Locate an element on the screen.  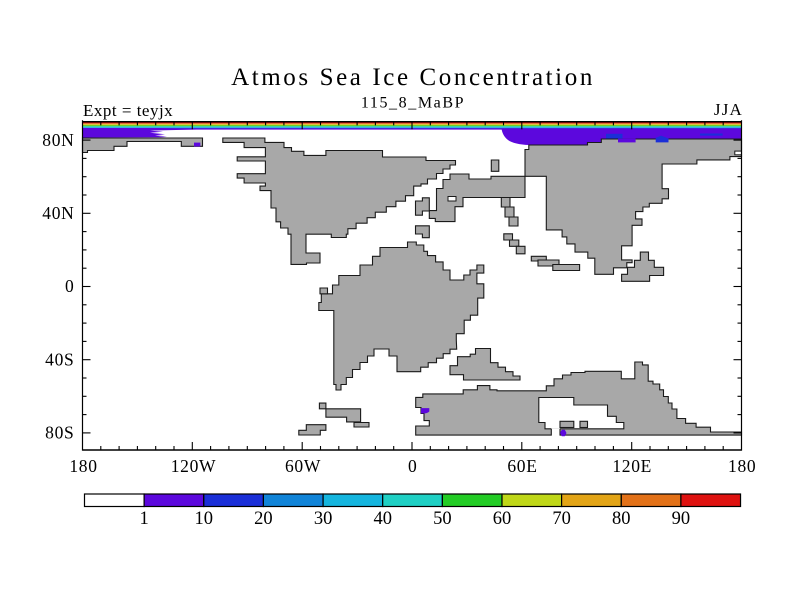
svg-text: 120E is located at coordinates (632, 466).